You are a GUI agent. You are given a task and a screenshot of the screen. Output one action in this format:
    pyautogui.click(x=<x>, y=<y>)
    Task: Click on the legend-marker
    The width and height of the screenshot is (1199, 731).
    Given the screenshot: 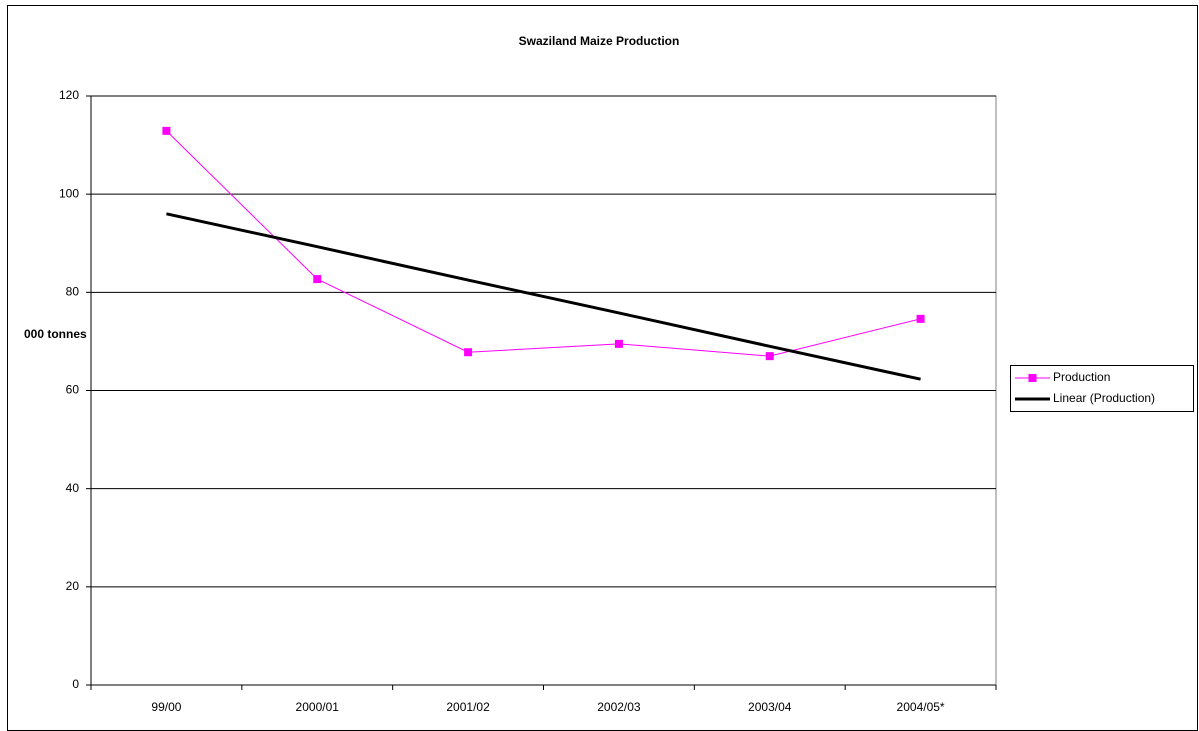 What is the action you would take?
    pyautogui.click(x=1032, y=378)
    